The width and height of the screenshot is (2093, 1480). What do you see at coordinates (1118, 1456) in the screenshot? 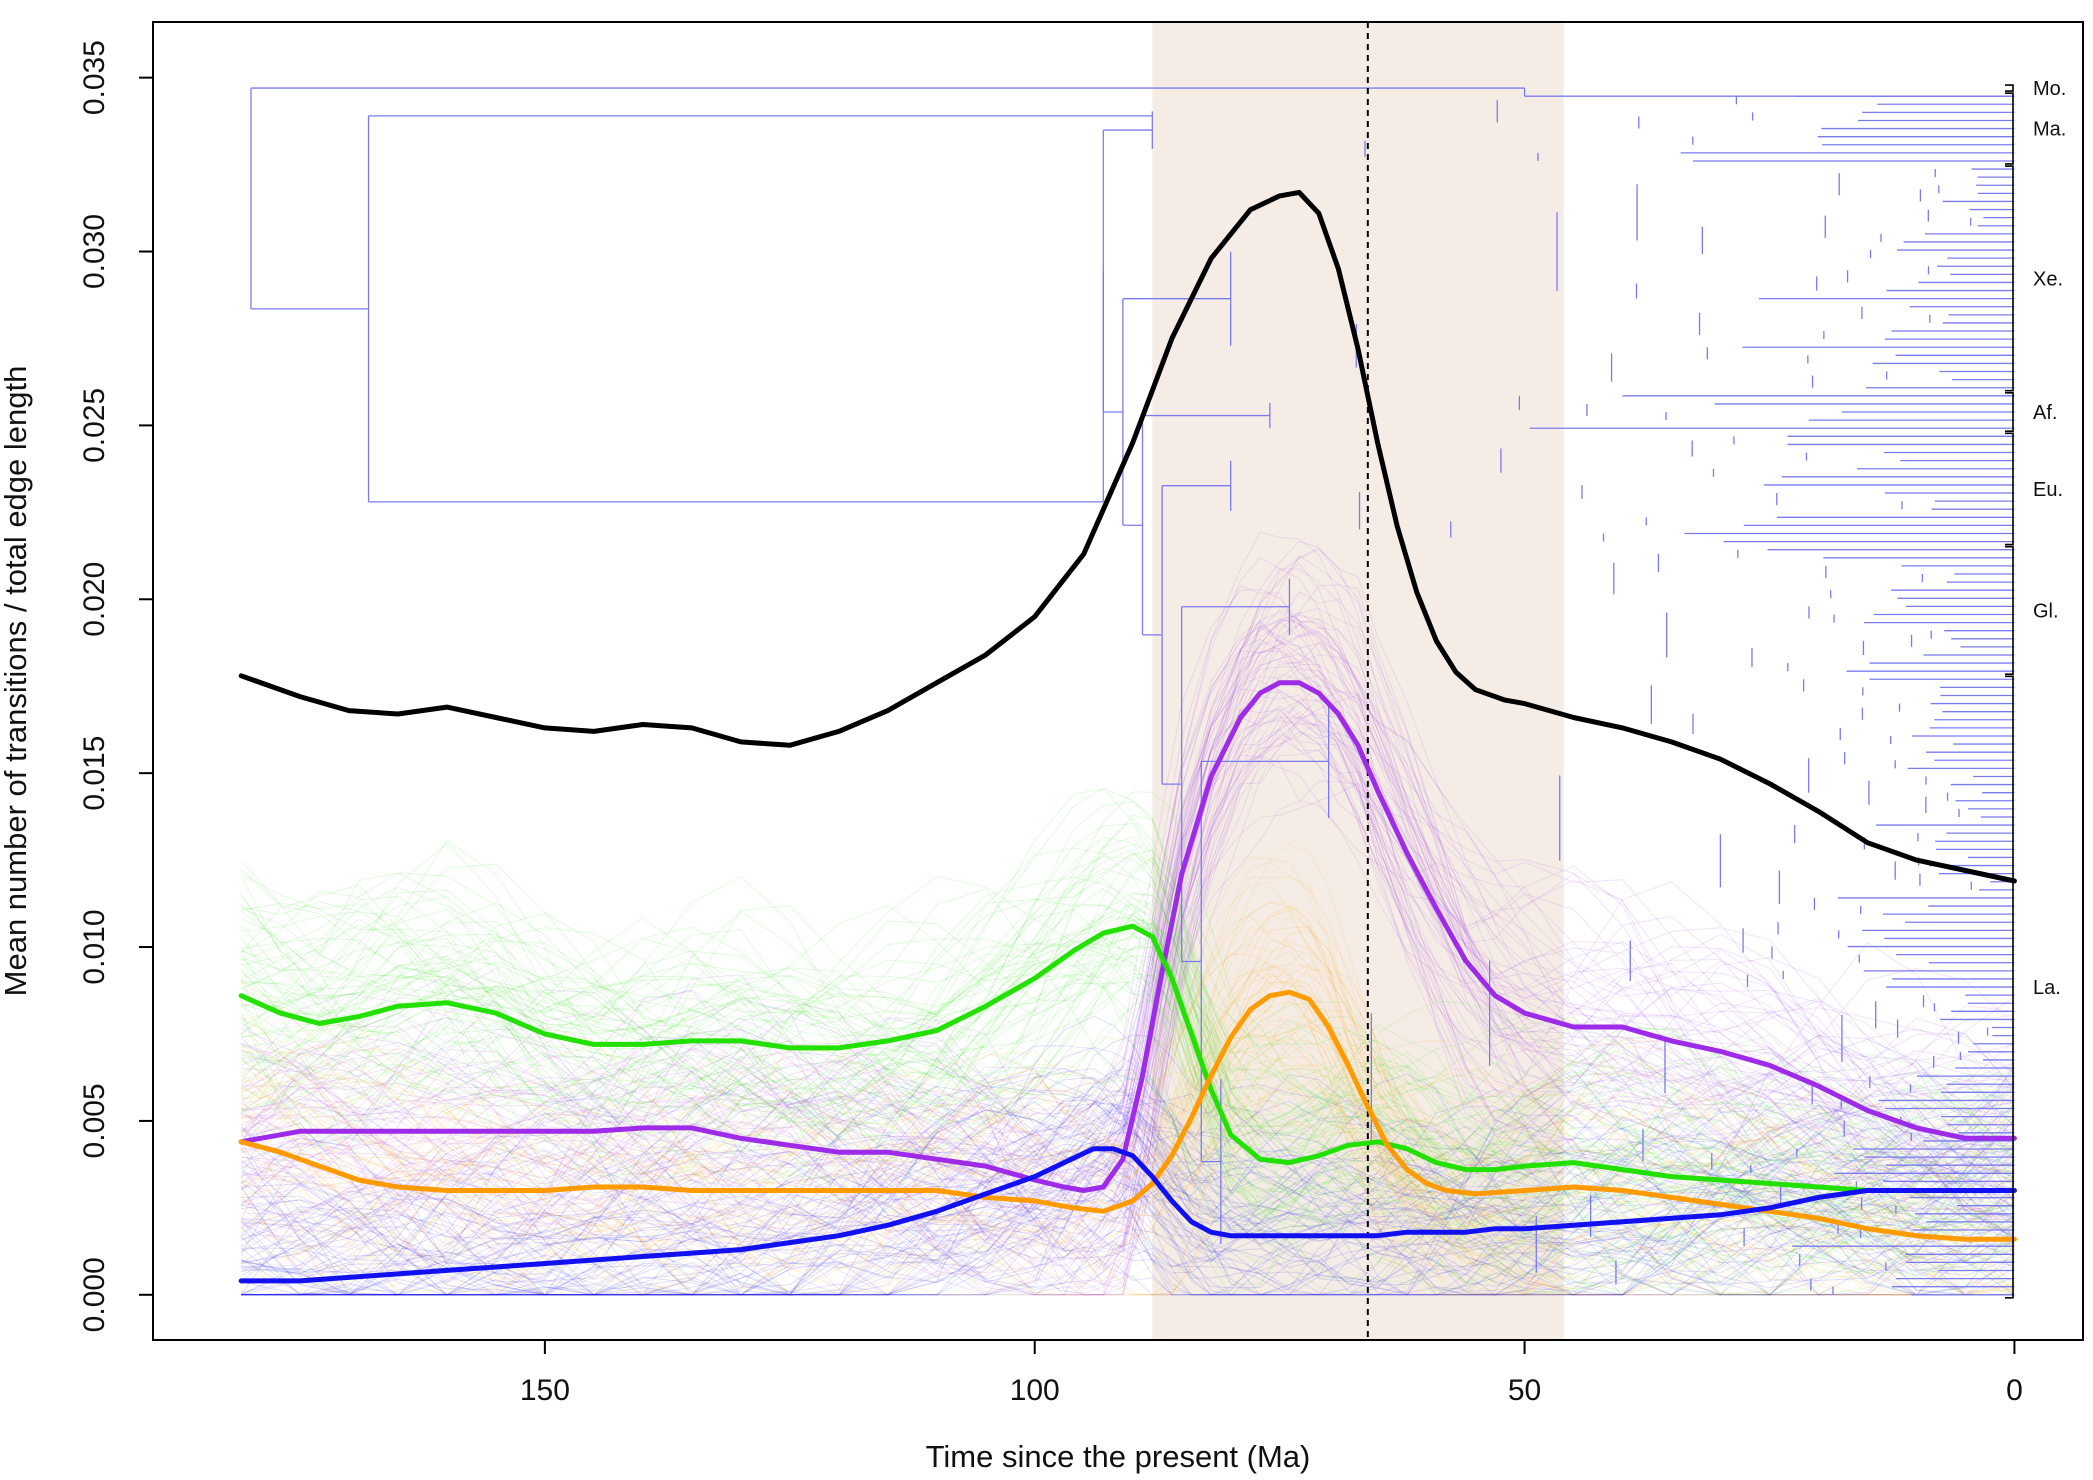
I see `x-axis-title: Time since the present (Ma)` at bounding box center [1118, 1456].